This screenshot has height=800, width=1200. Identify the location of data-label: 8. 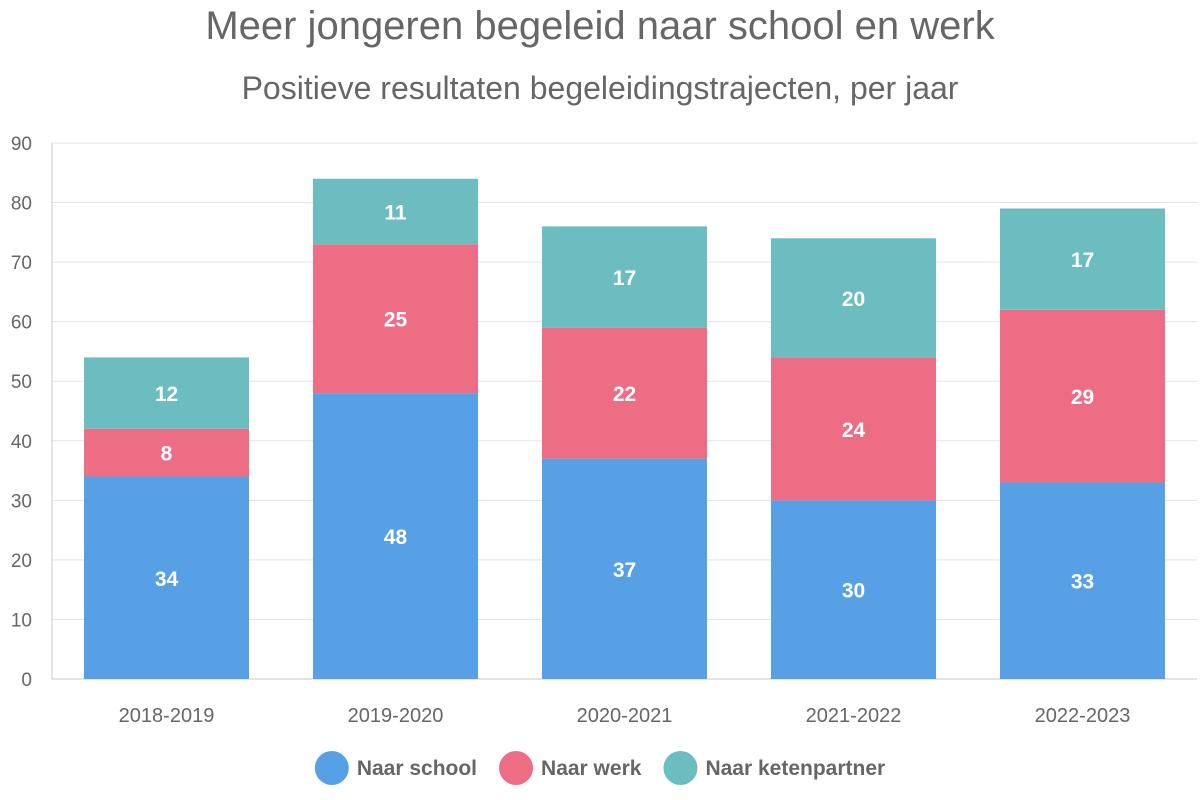
(167, 454).